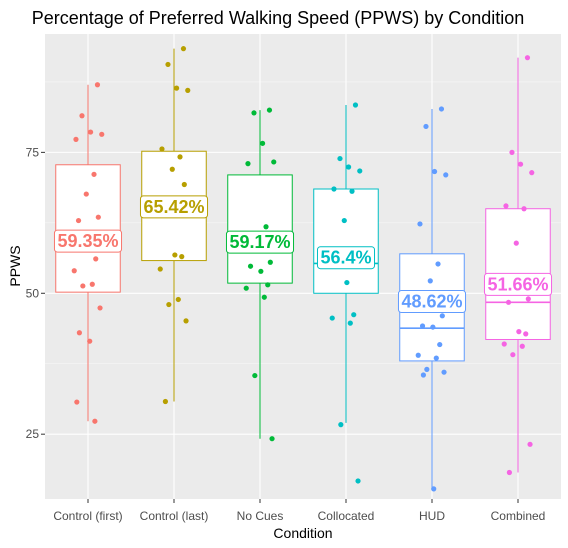 The width and height of the screenshot is (568, 548). I want to click on x-tick-label: Combined, so click(518, 516).